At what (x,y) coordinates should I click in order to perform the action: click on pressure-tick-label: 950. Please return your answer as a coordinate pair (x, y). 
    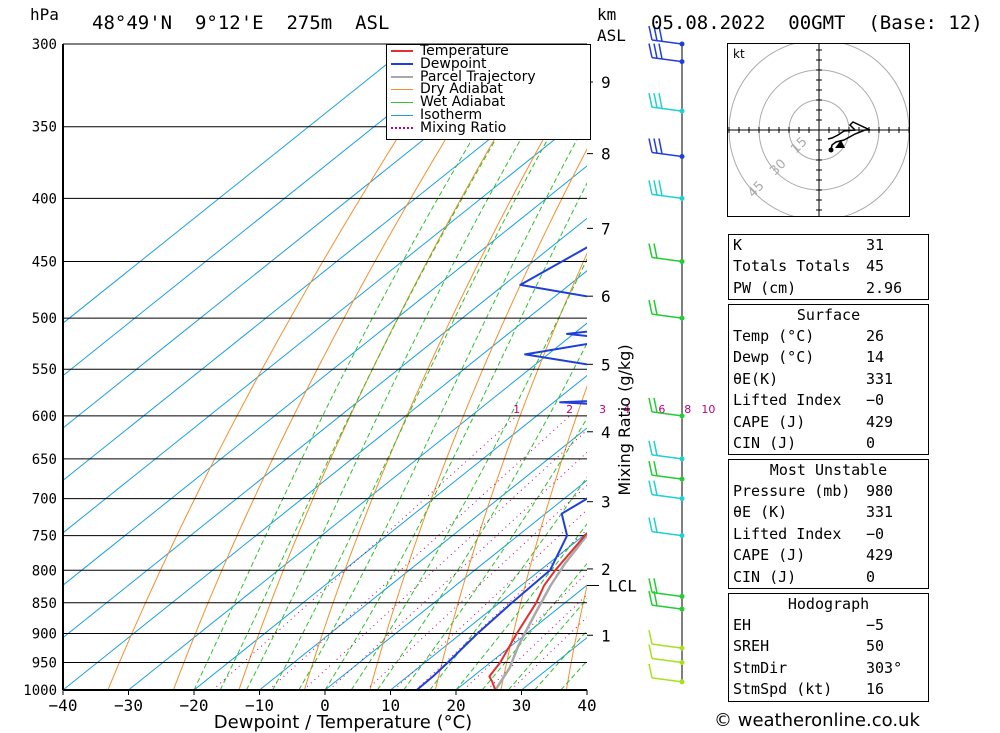
    Looking at the image, I should click on (44, 663).